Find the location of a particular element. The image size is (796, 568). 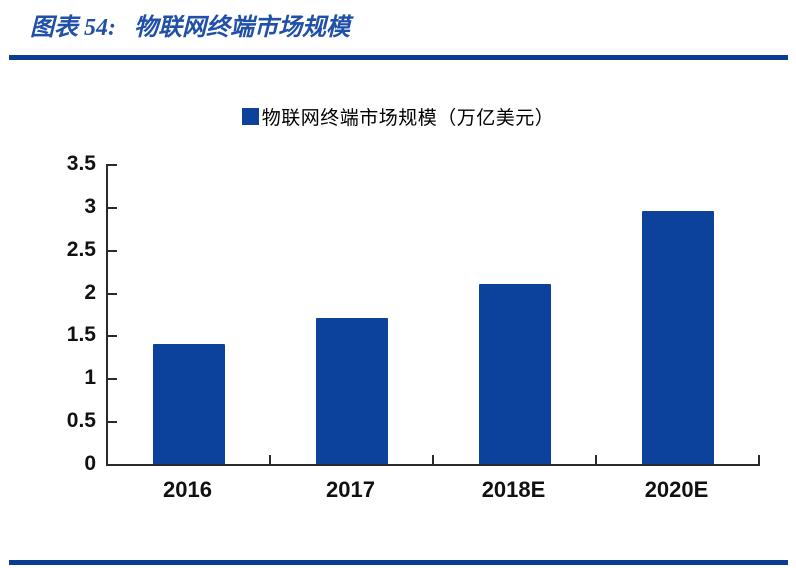

x-axis-label-2018E: 2018E is located at coordinates (513, 489).